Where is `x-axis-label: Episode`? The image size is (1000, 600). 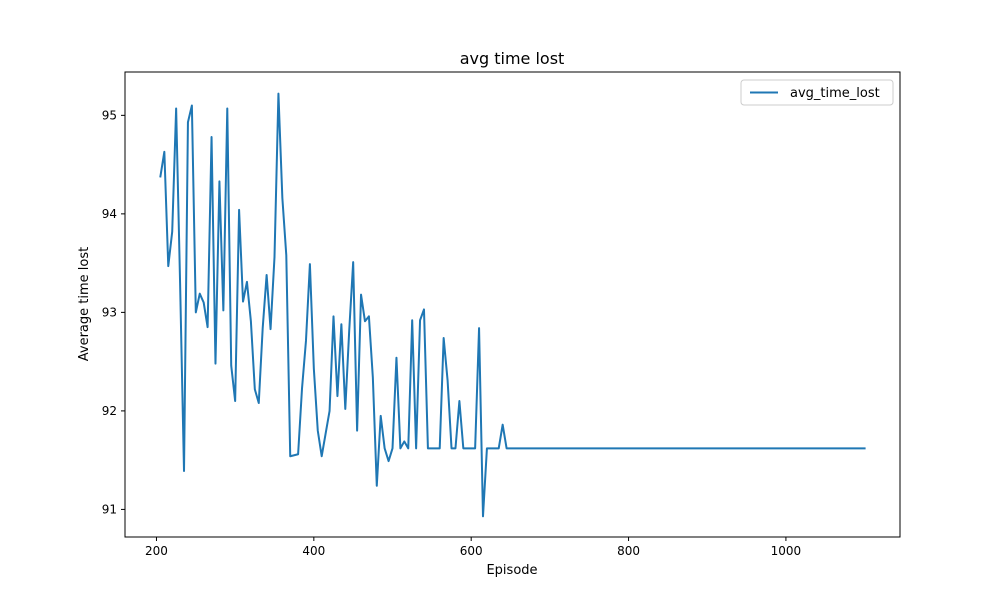 x-axis-label: Episode is located at coordinates (511, 570).